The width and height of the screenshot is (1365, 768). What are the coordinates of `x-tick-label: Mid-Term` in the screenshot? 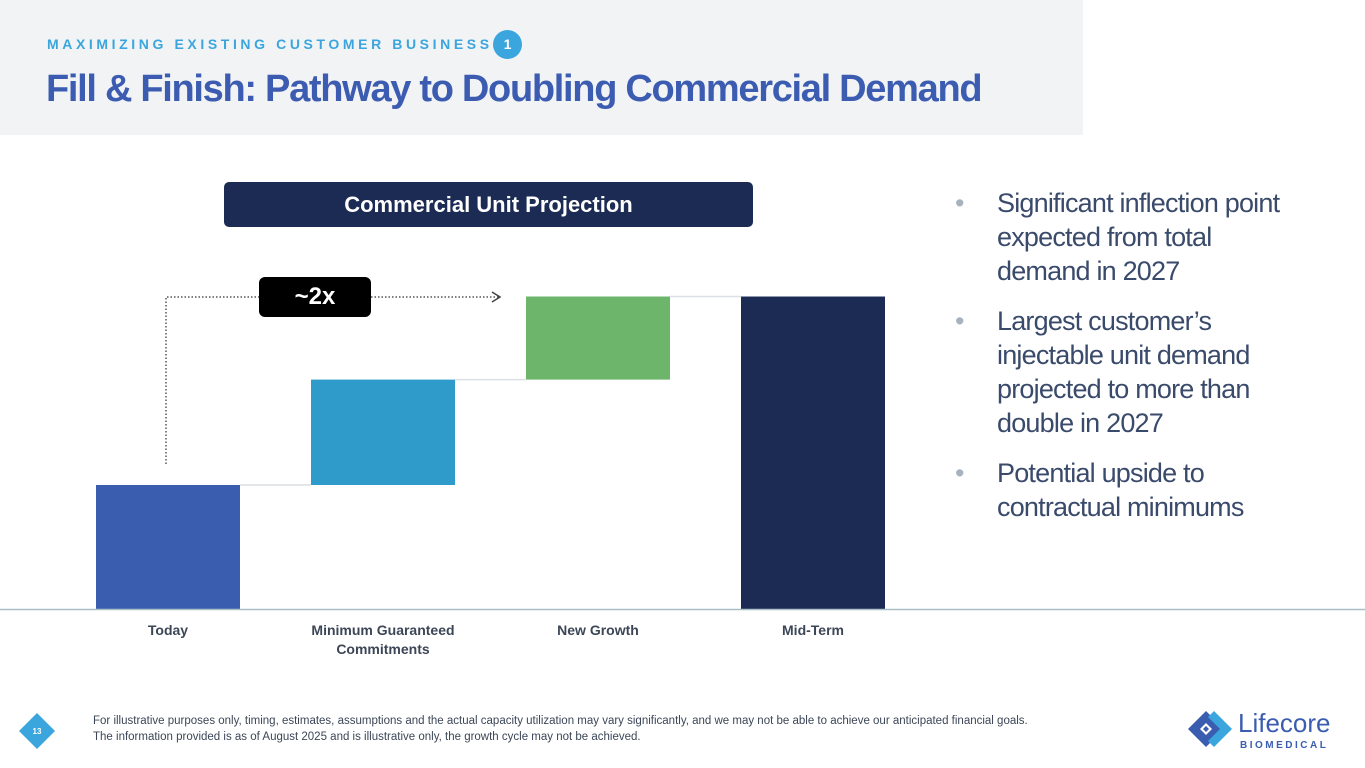 It's located at (813, 630).